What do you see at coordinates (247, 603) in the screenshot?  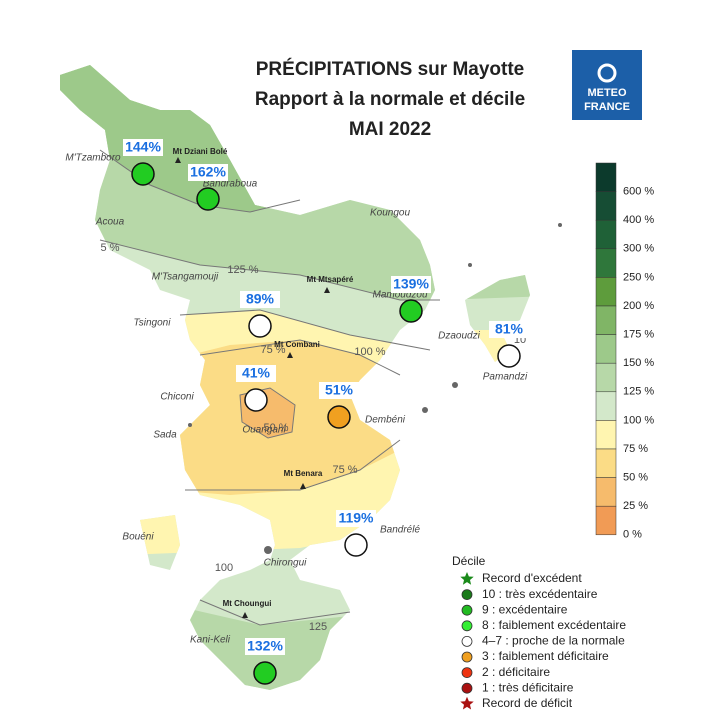 I see `mountain-label: Mt Choungui` at bounding box center [247, 603].